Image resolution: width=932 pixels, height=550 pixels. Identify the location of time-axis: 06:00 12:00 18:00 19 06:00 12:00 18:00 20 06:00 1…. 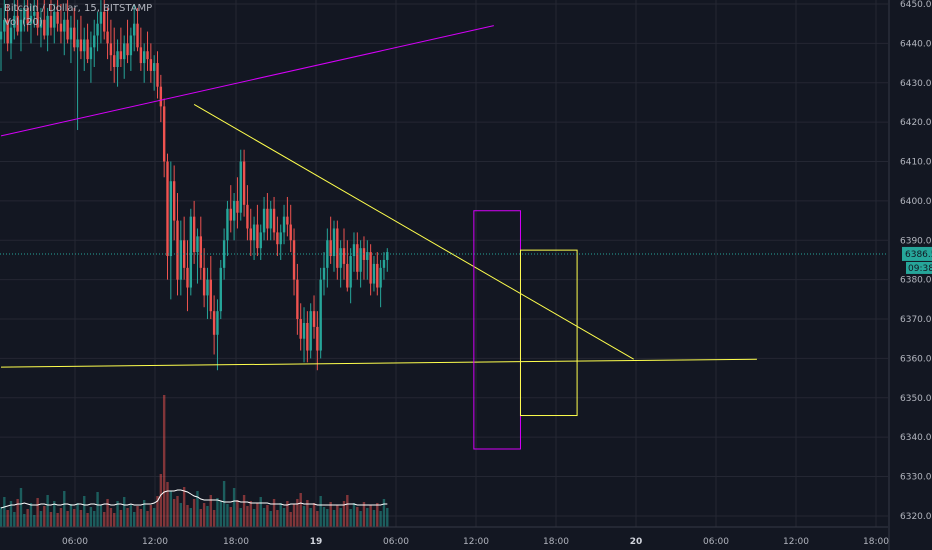
(444, 536).